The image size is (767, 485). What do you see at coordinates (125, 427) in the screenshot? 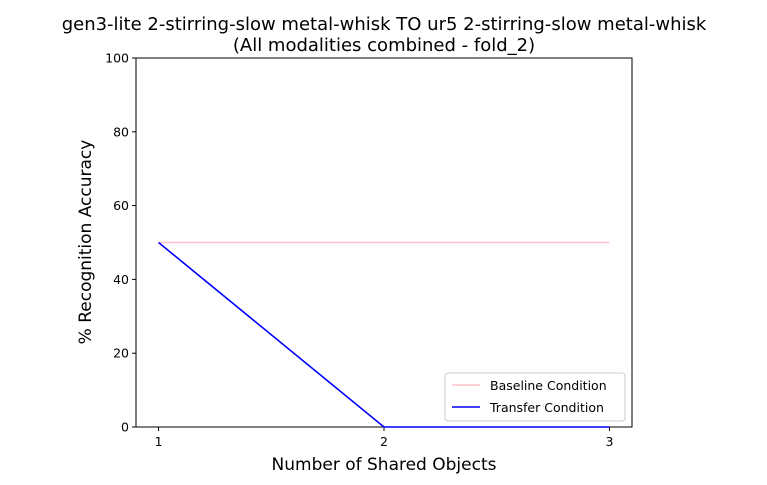
I see `y-tick-label: 0` at bounding box center [125, 427].